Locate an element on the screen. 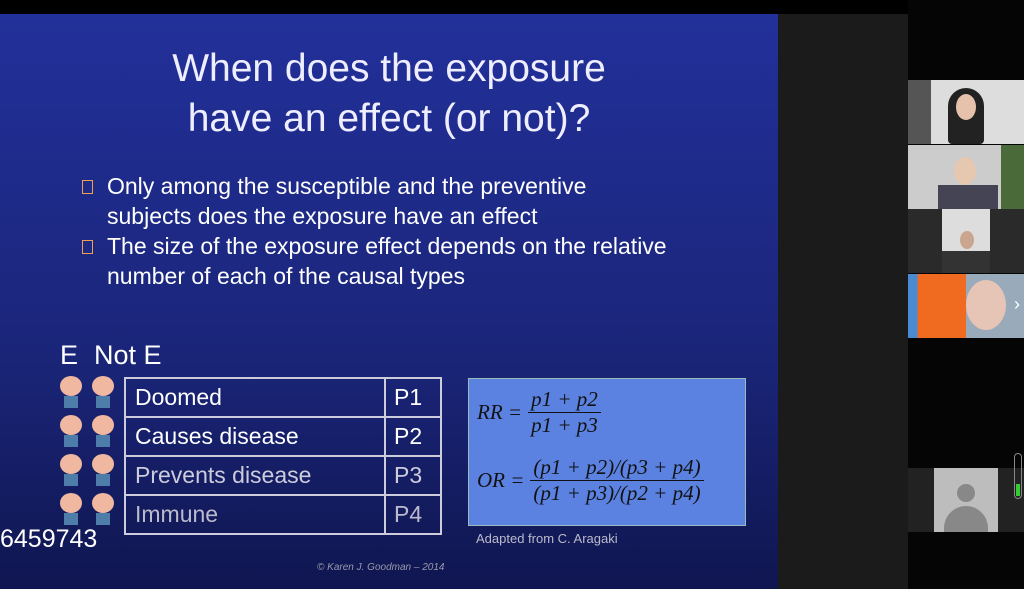 The image size is (1024, 589). table-row: Causes disease P2 is located at coordinates (283, 436).